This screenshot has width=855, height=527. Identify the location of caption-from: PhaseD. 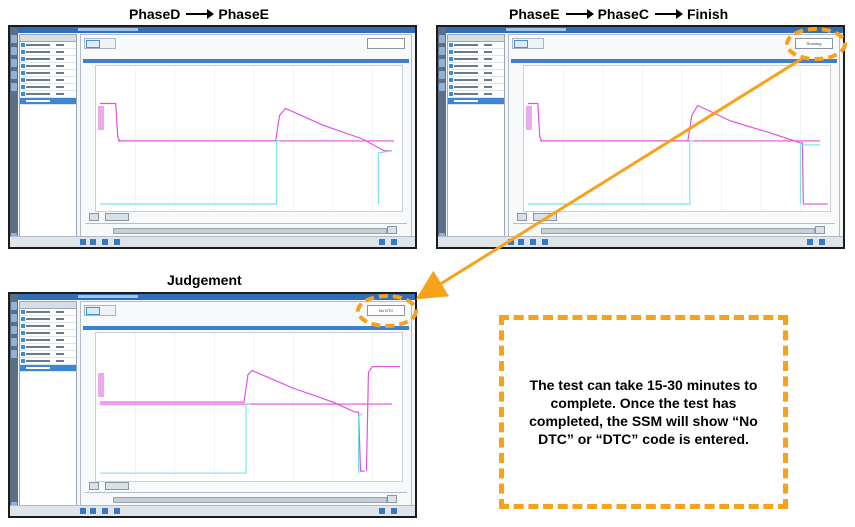
(155, 14).